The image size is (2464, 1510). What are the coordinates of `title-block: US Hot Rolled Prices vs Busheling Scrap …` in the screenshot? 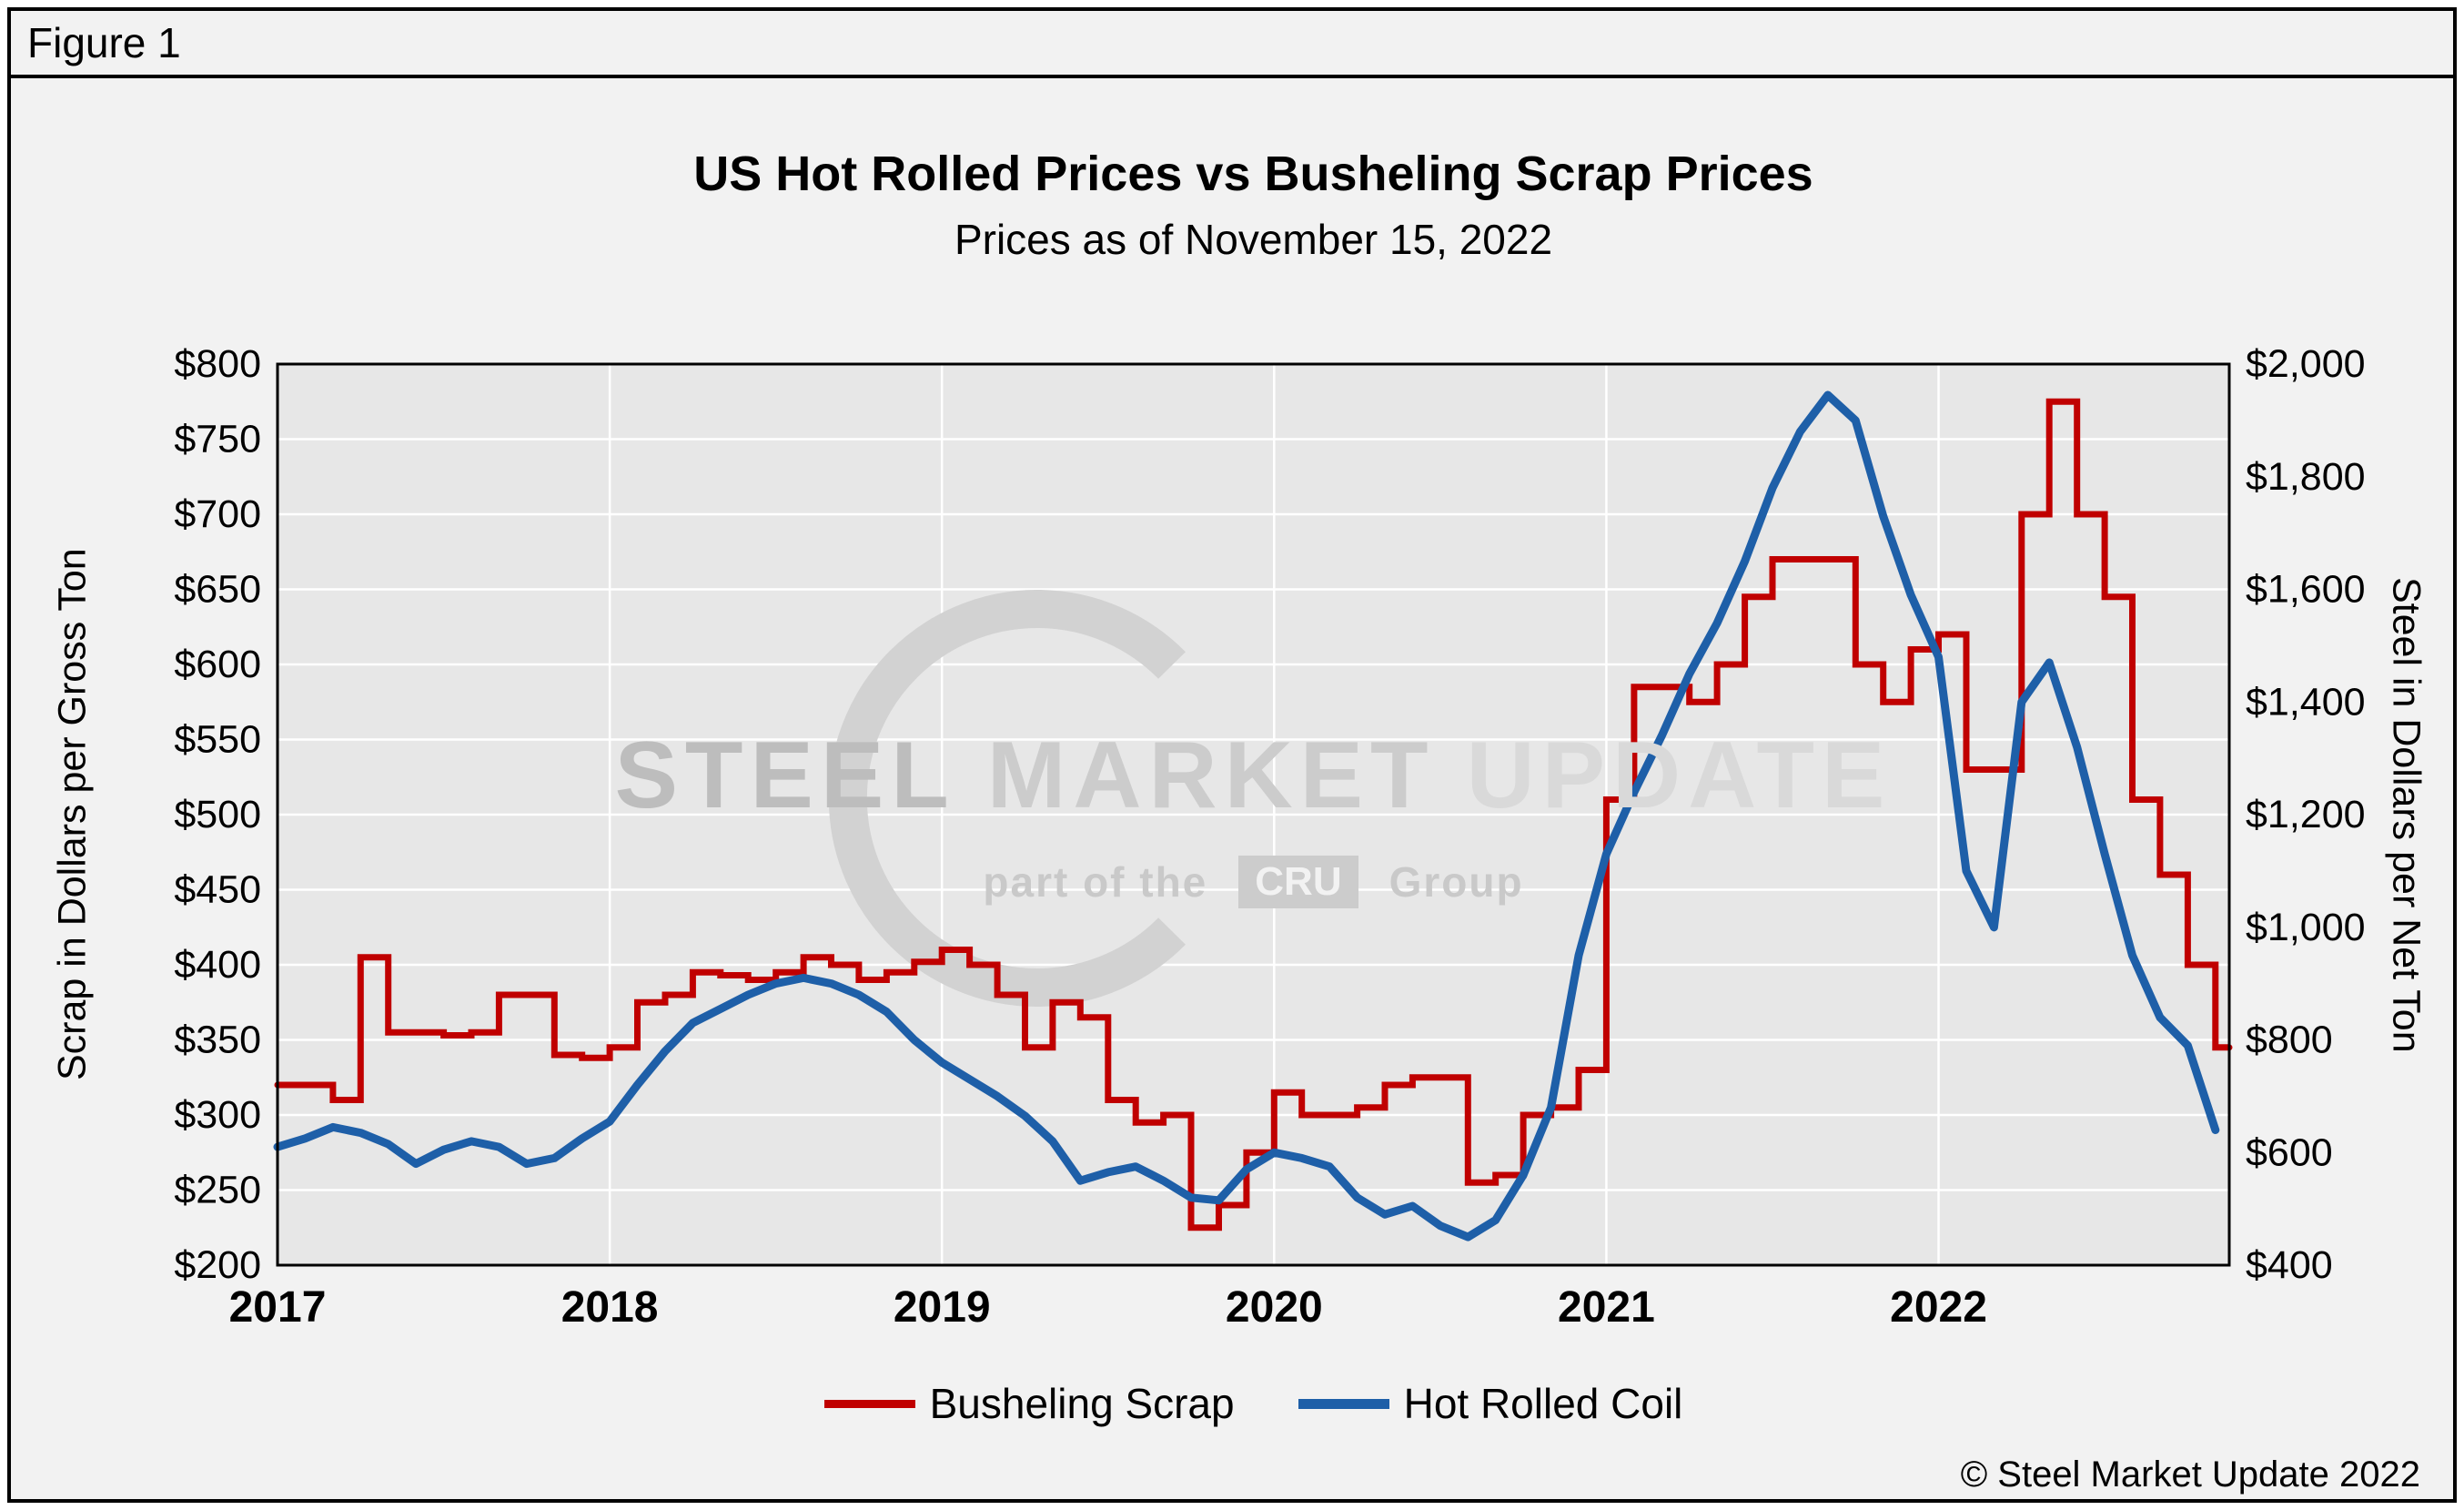 It's located at (1254, 205).